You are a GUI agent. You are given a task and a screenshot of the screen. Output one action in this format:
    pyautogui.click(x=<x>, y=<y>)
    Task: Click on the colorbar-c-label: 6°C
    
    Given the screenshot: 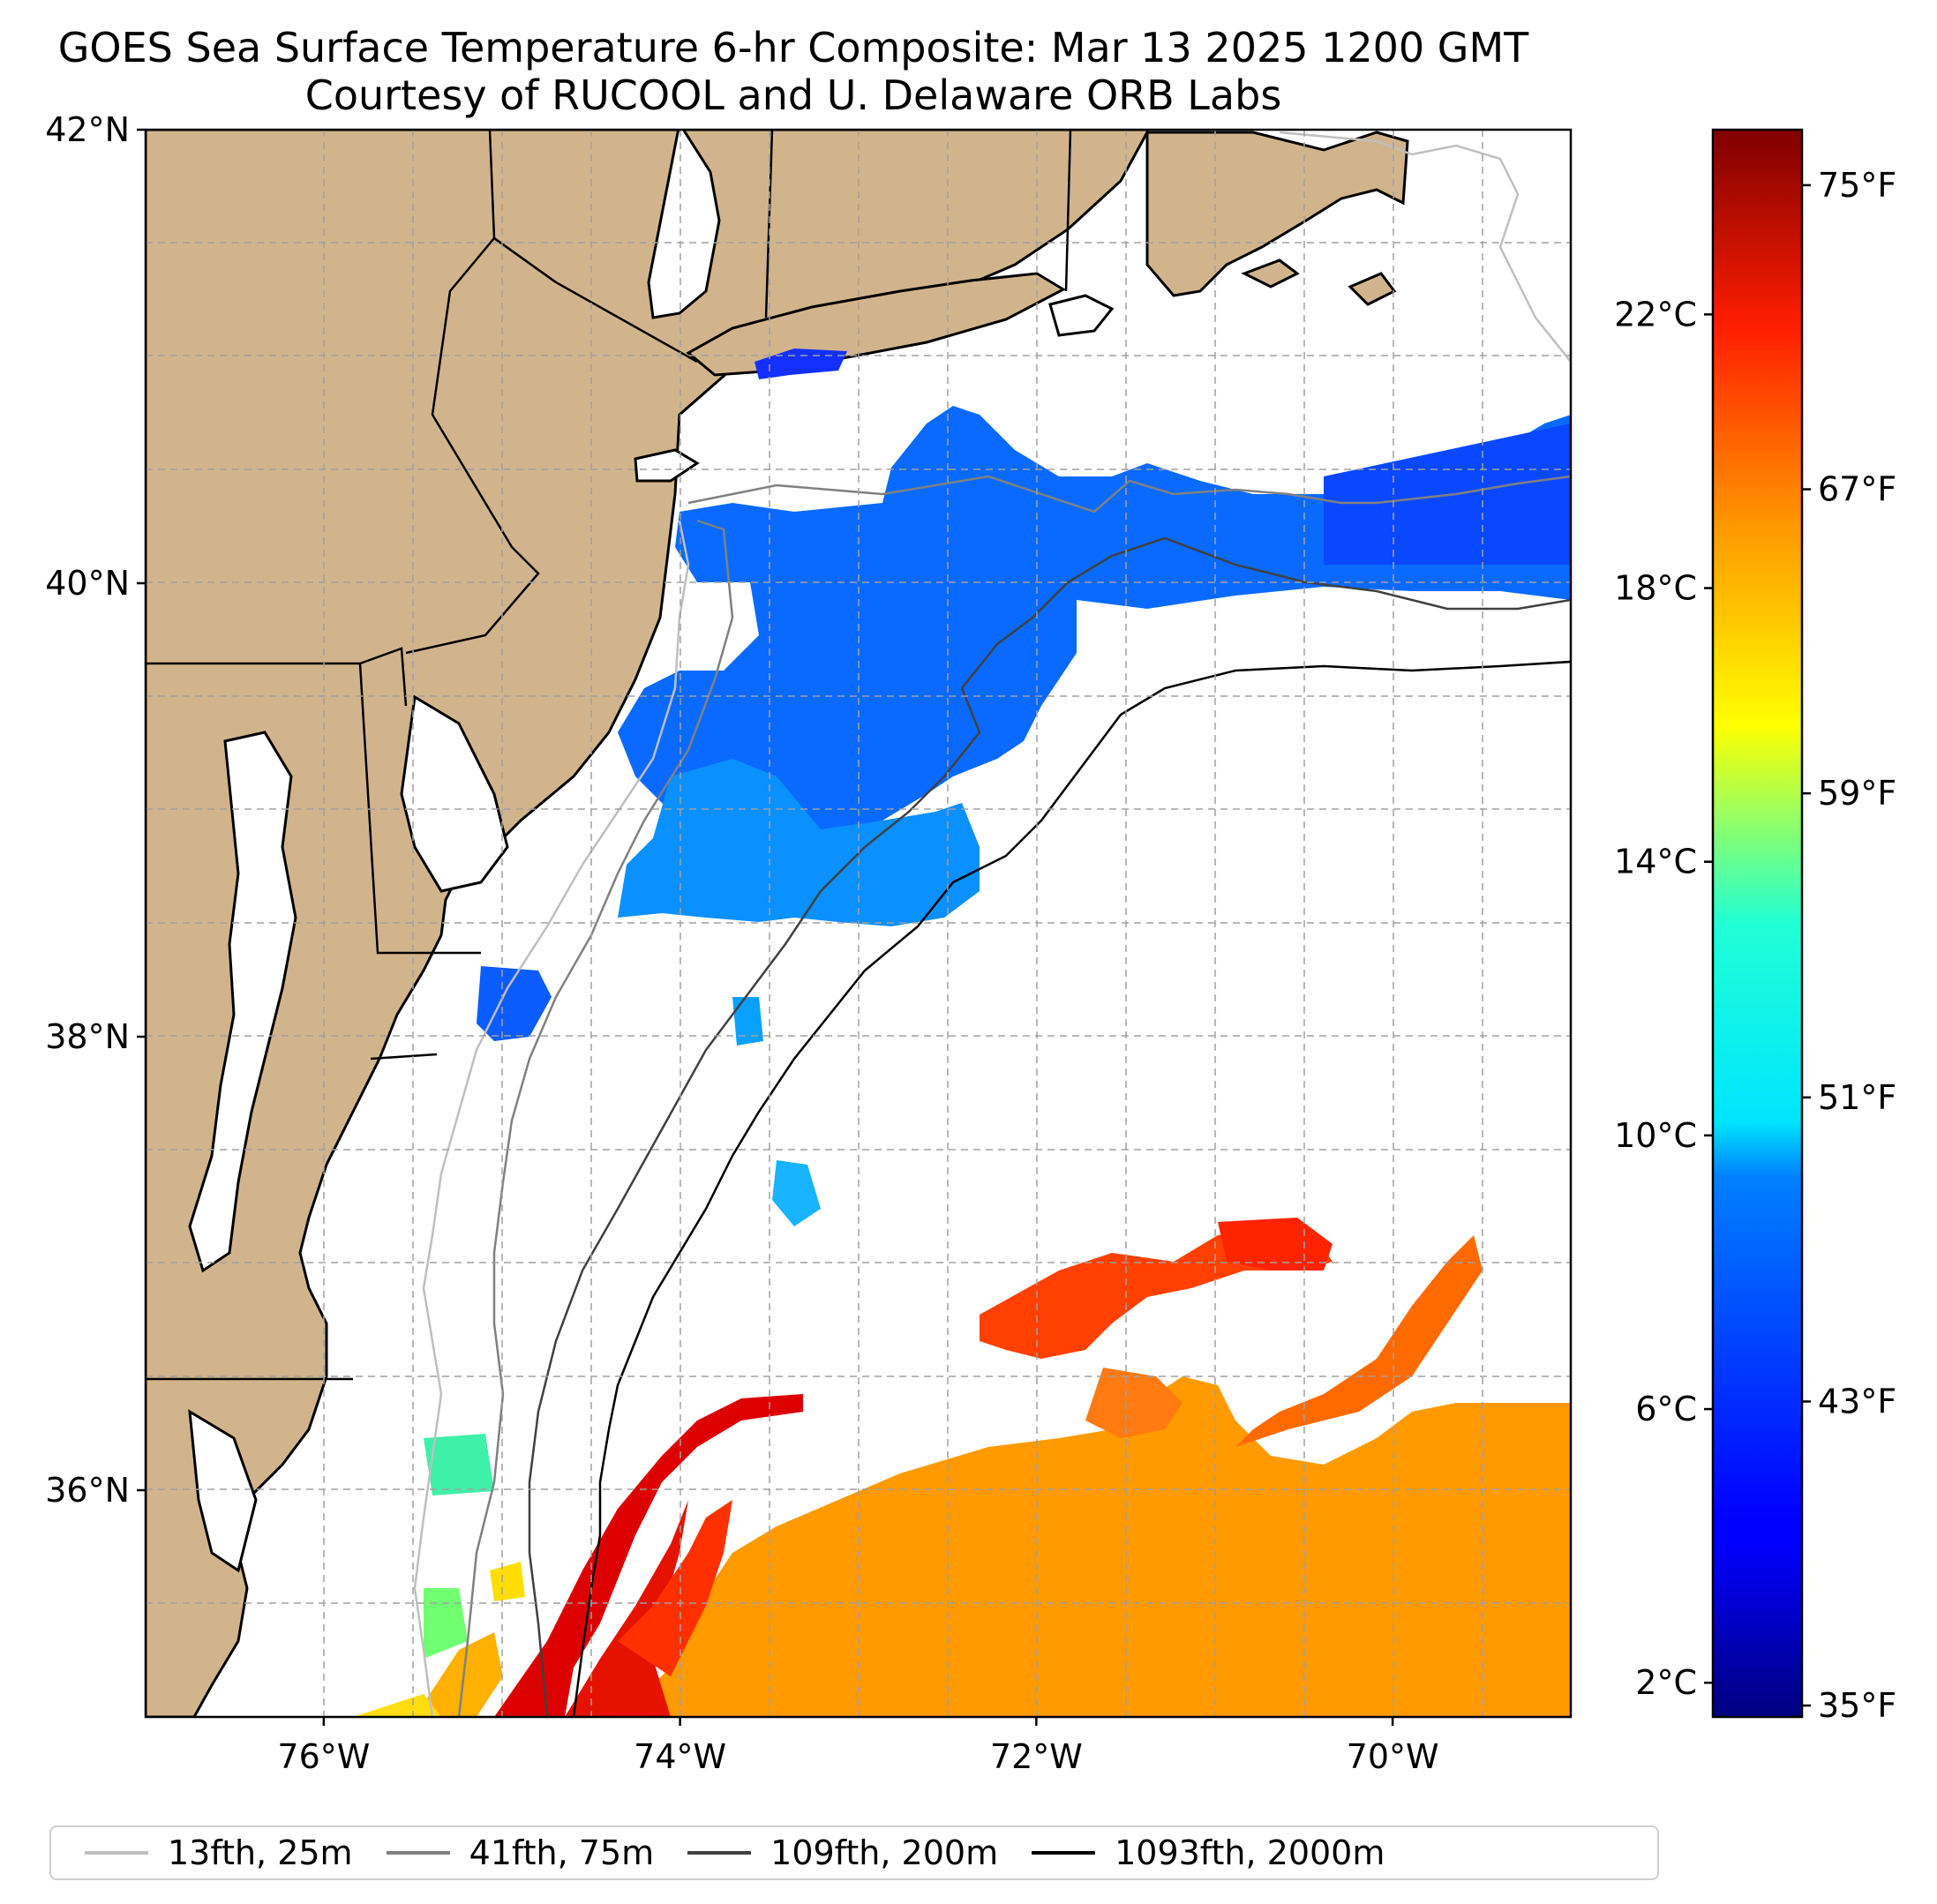 What is the action you would take?
    pyautogui.click(x=1666, y=1409)
    